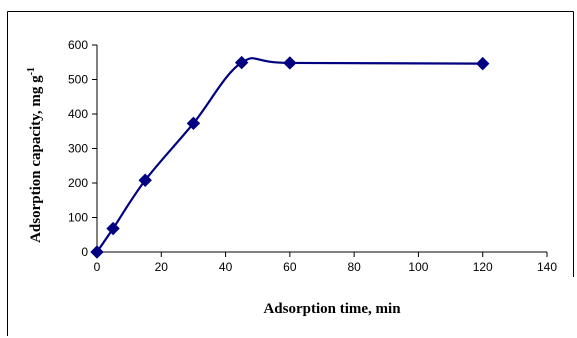 This screenshot has height=338, width=577. I want to click on x-tick-label: 40, so click(226, 267).